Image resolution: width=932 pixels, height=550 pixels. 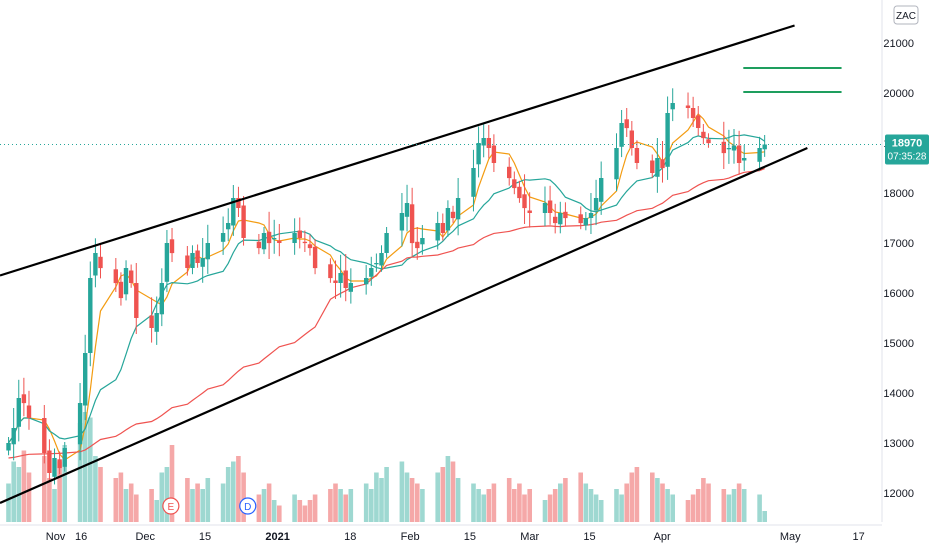 What do you see at coordinates (898, 44) in the screenshot?
I see `price-tick-label: 21000` at bounding box center [898, 44].